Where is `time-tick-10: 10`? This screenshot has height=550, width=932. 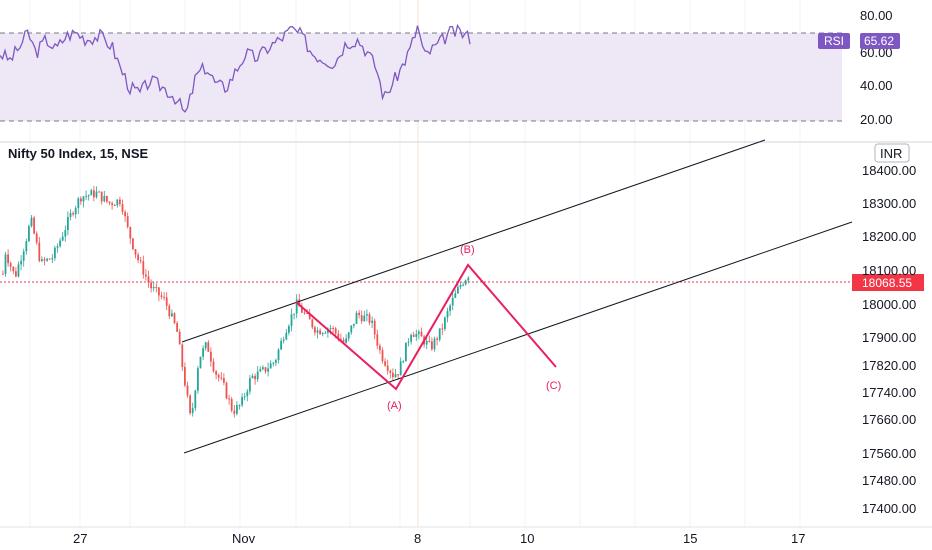 time-tick-10: 10 is located at coordinates (527, 538).